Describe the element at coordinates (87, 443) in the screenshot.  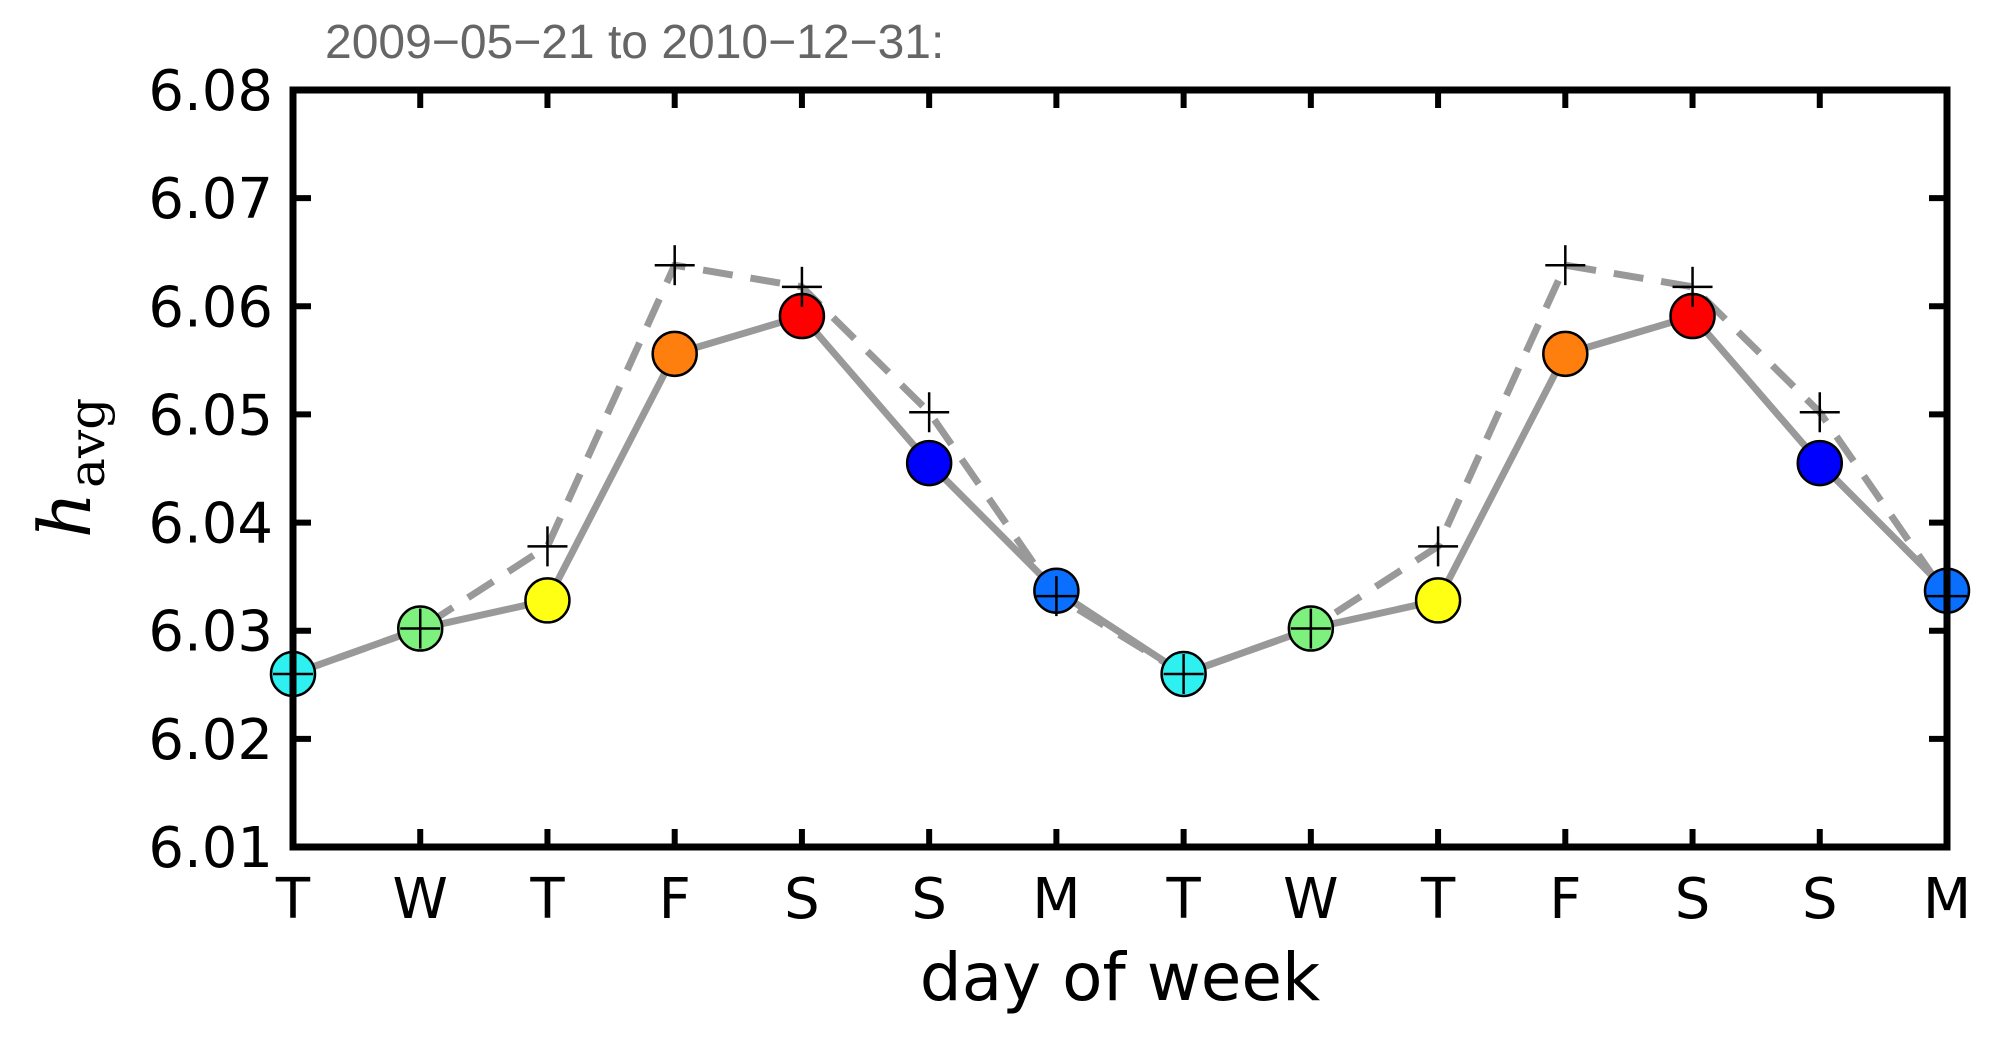
I see `y-axis-title-subscript: avg` at that location.